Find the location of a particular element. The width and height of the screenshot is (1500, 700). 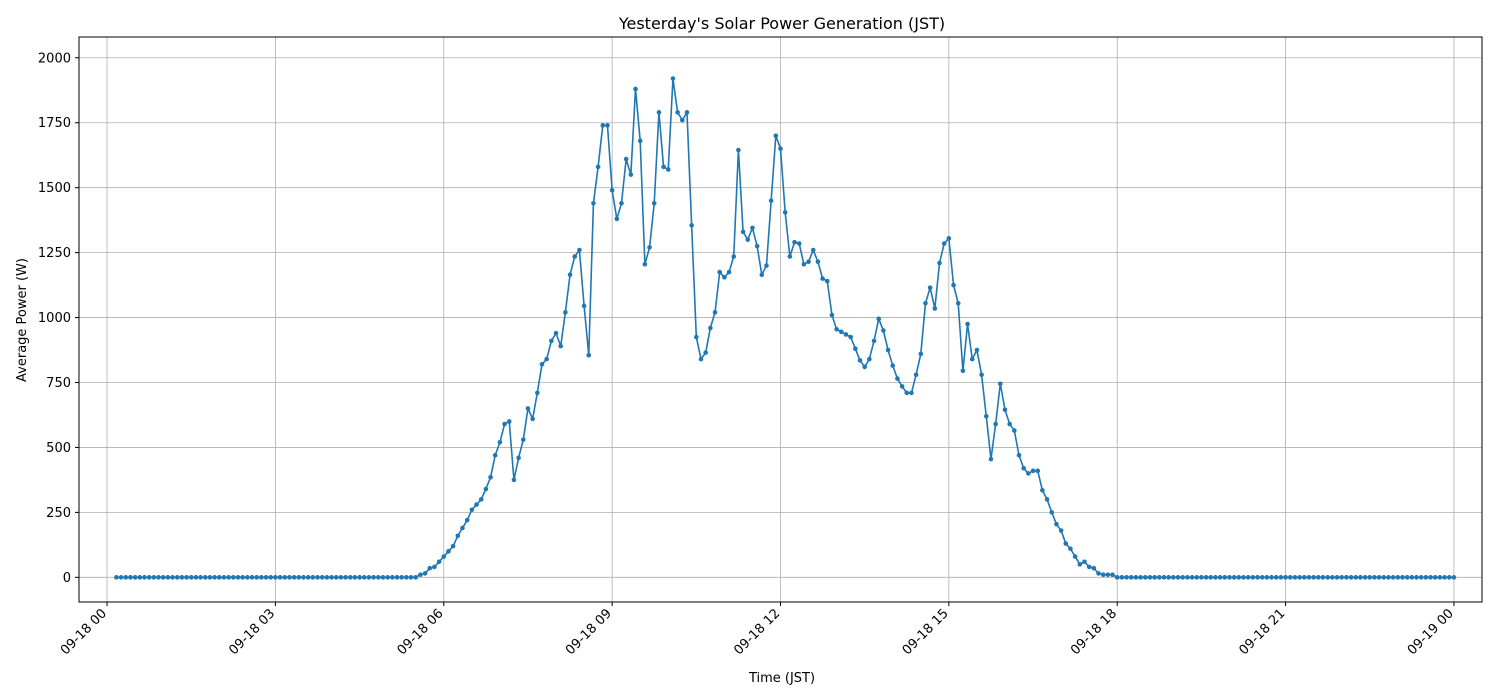

y-tick-label: 0 is located at coordinates (67, 578).